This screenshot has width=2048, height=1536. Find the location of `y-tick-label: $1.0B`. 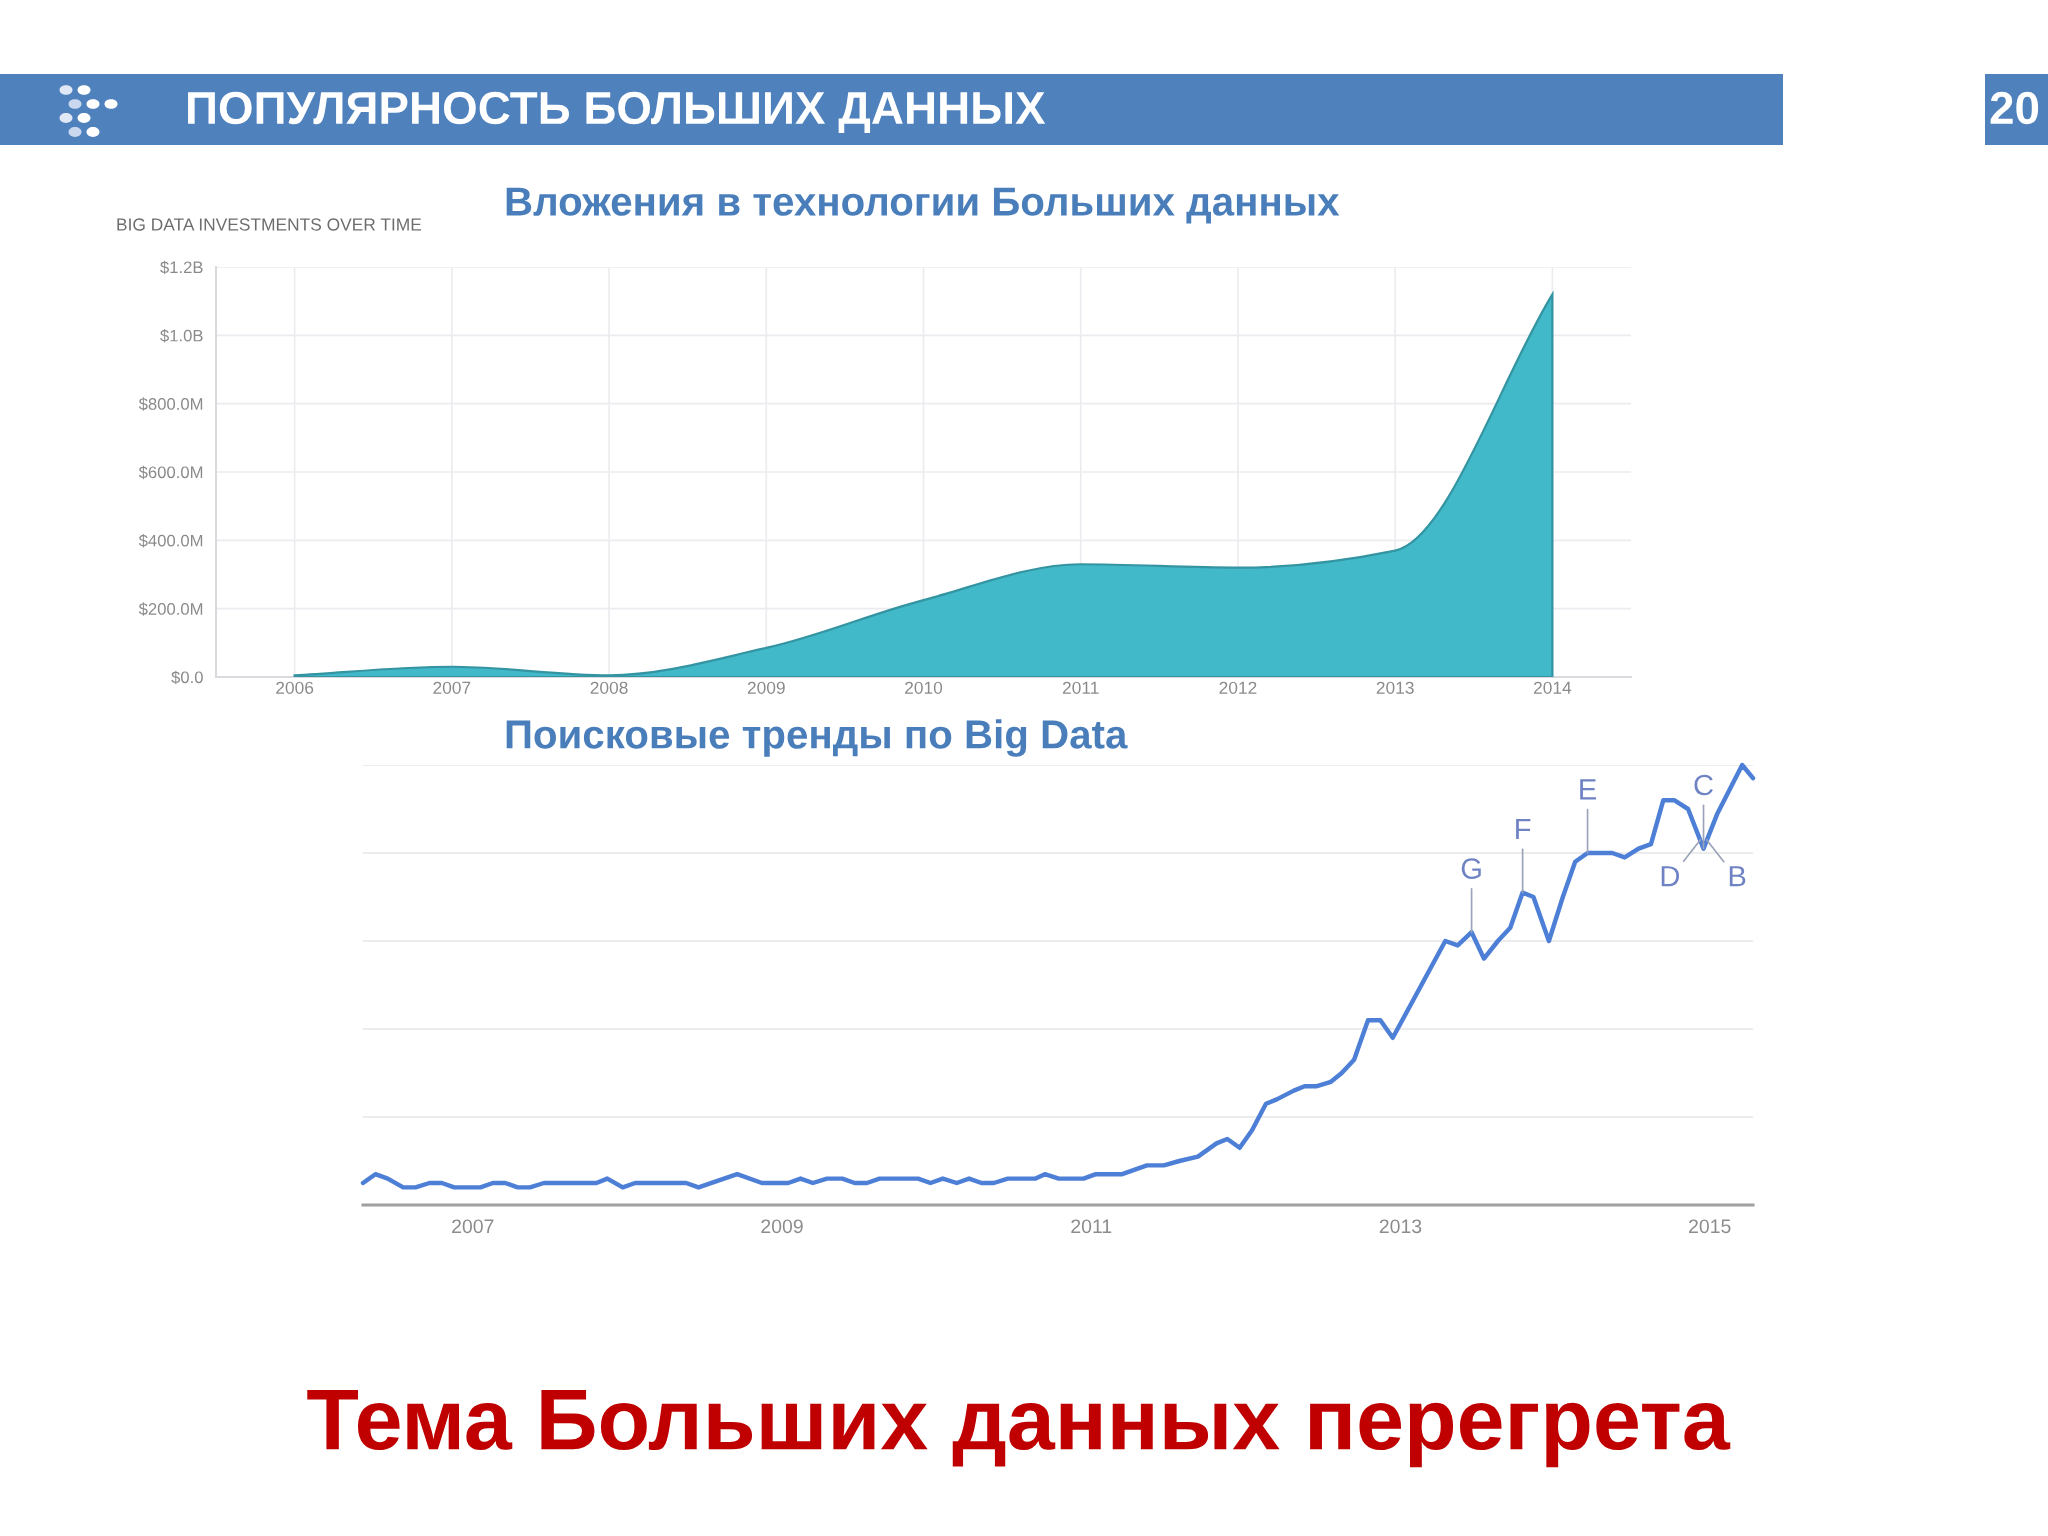

y-tick-label: $1.0B is located at coordinates (181, 336).